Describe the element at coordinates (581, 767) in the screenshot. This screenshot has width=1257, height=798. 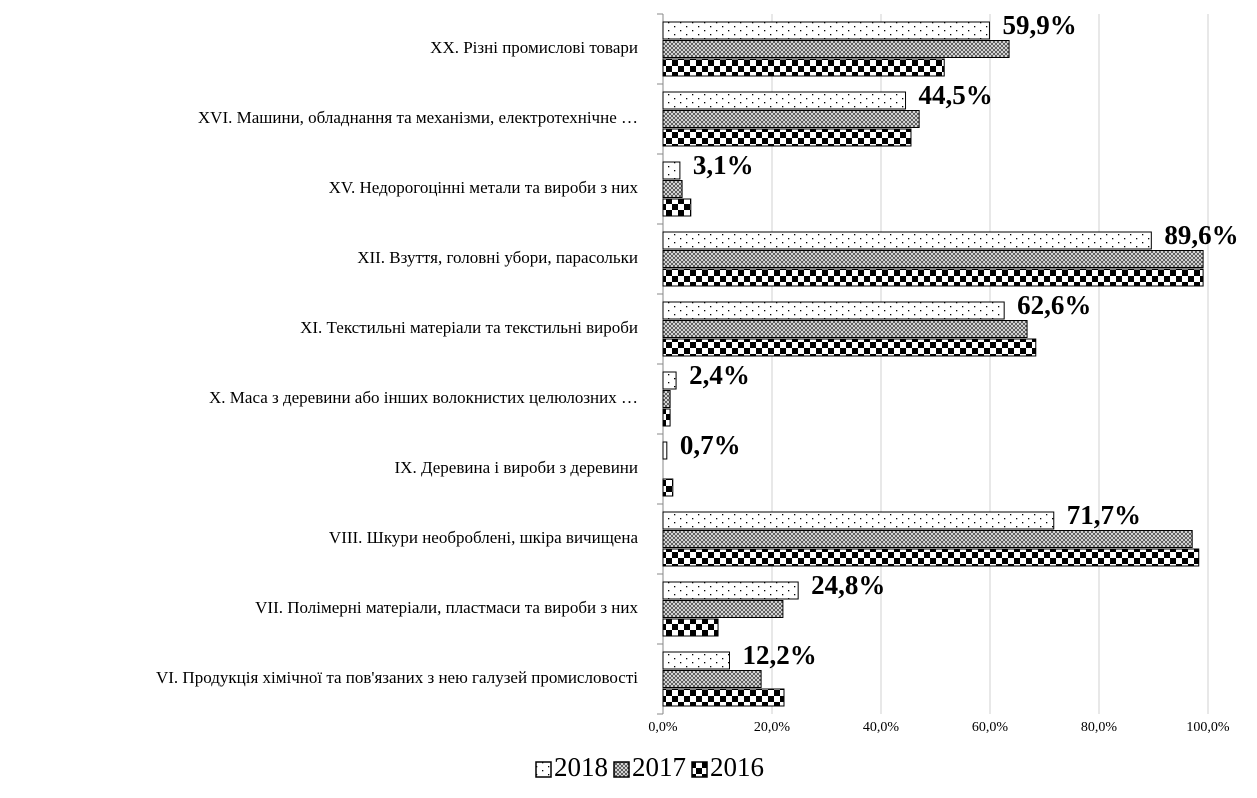
I see `legend-label: 2018` at that location.